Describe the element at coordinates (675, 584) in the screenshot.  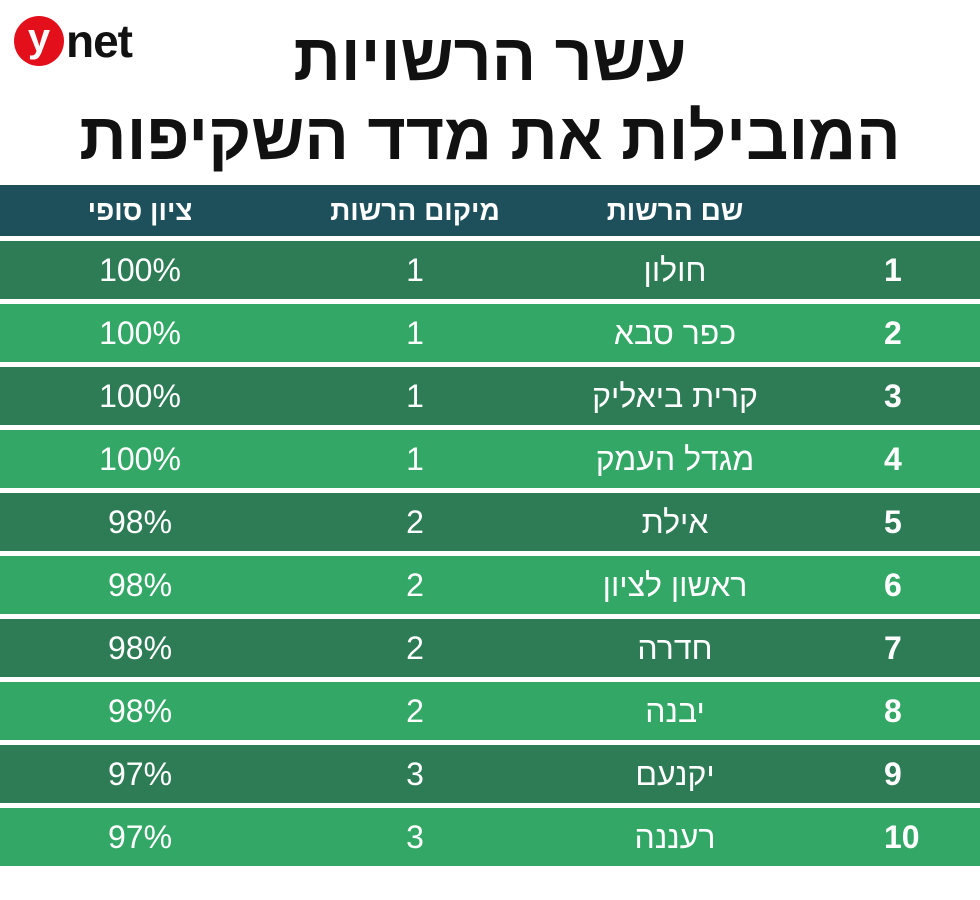
I see `table-cell: ראשון לציון` at that location.